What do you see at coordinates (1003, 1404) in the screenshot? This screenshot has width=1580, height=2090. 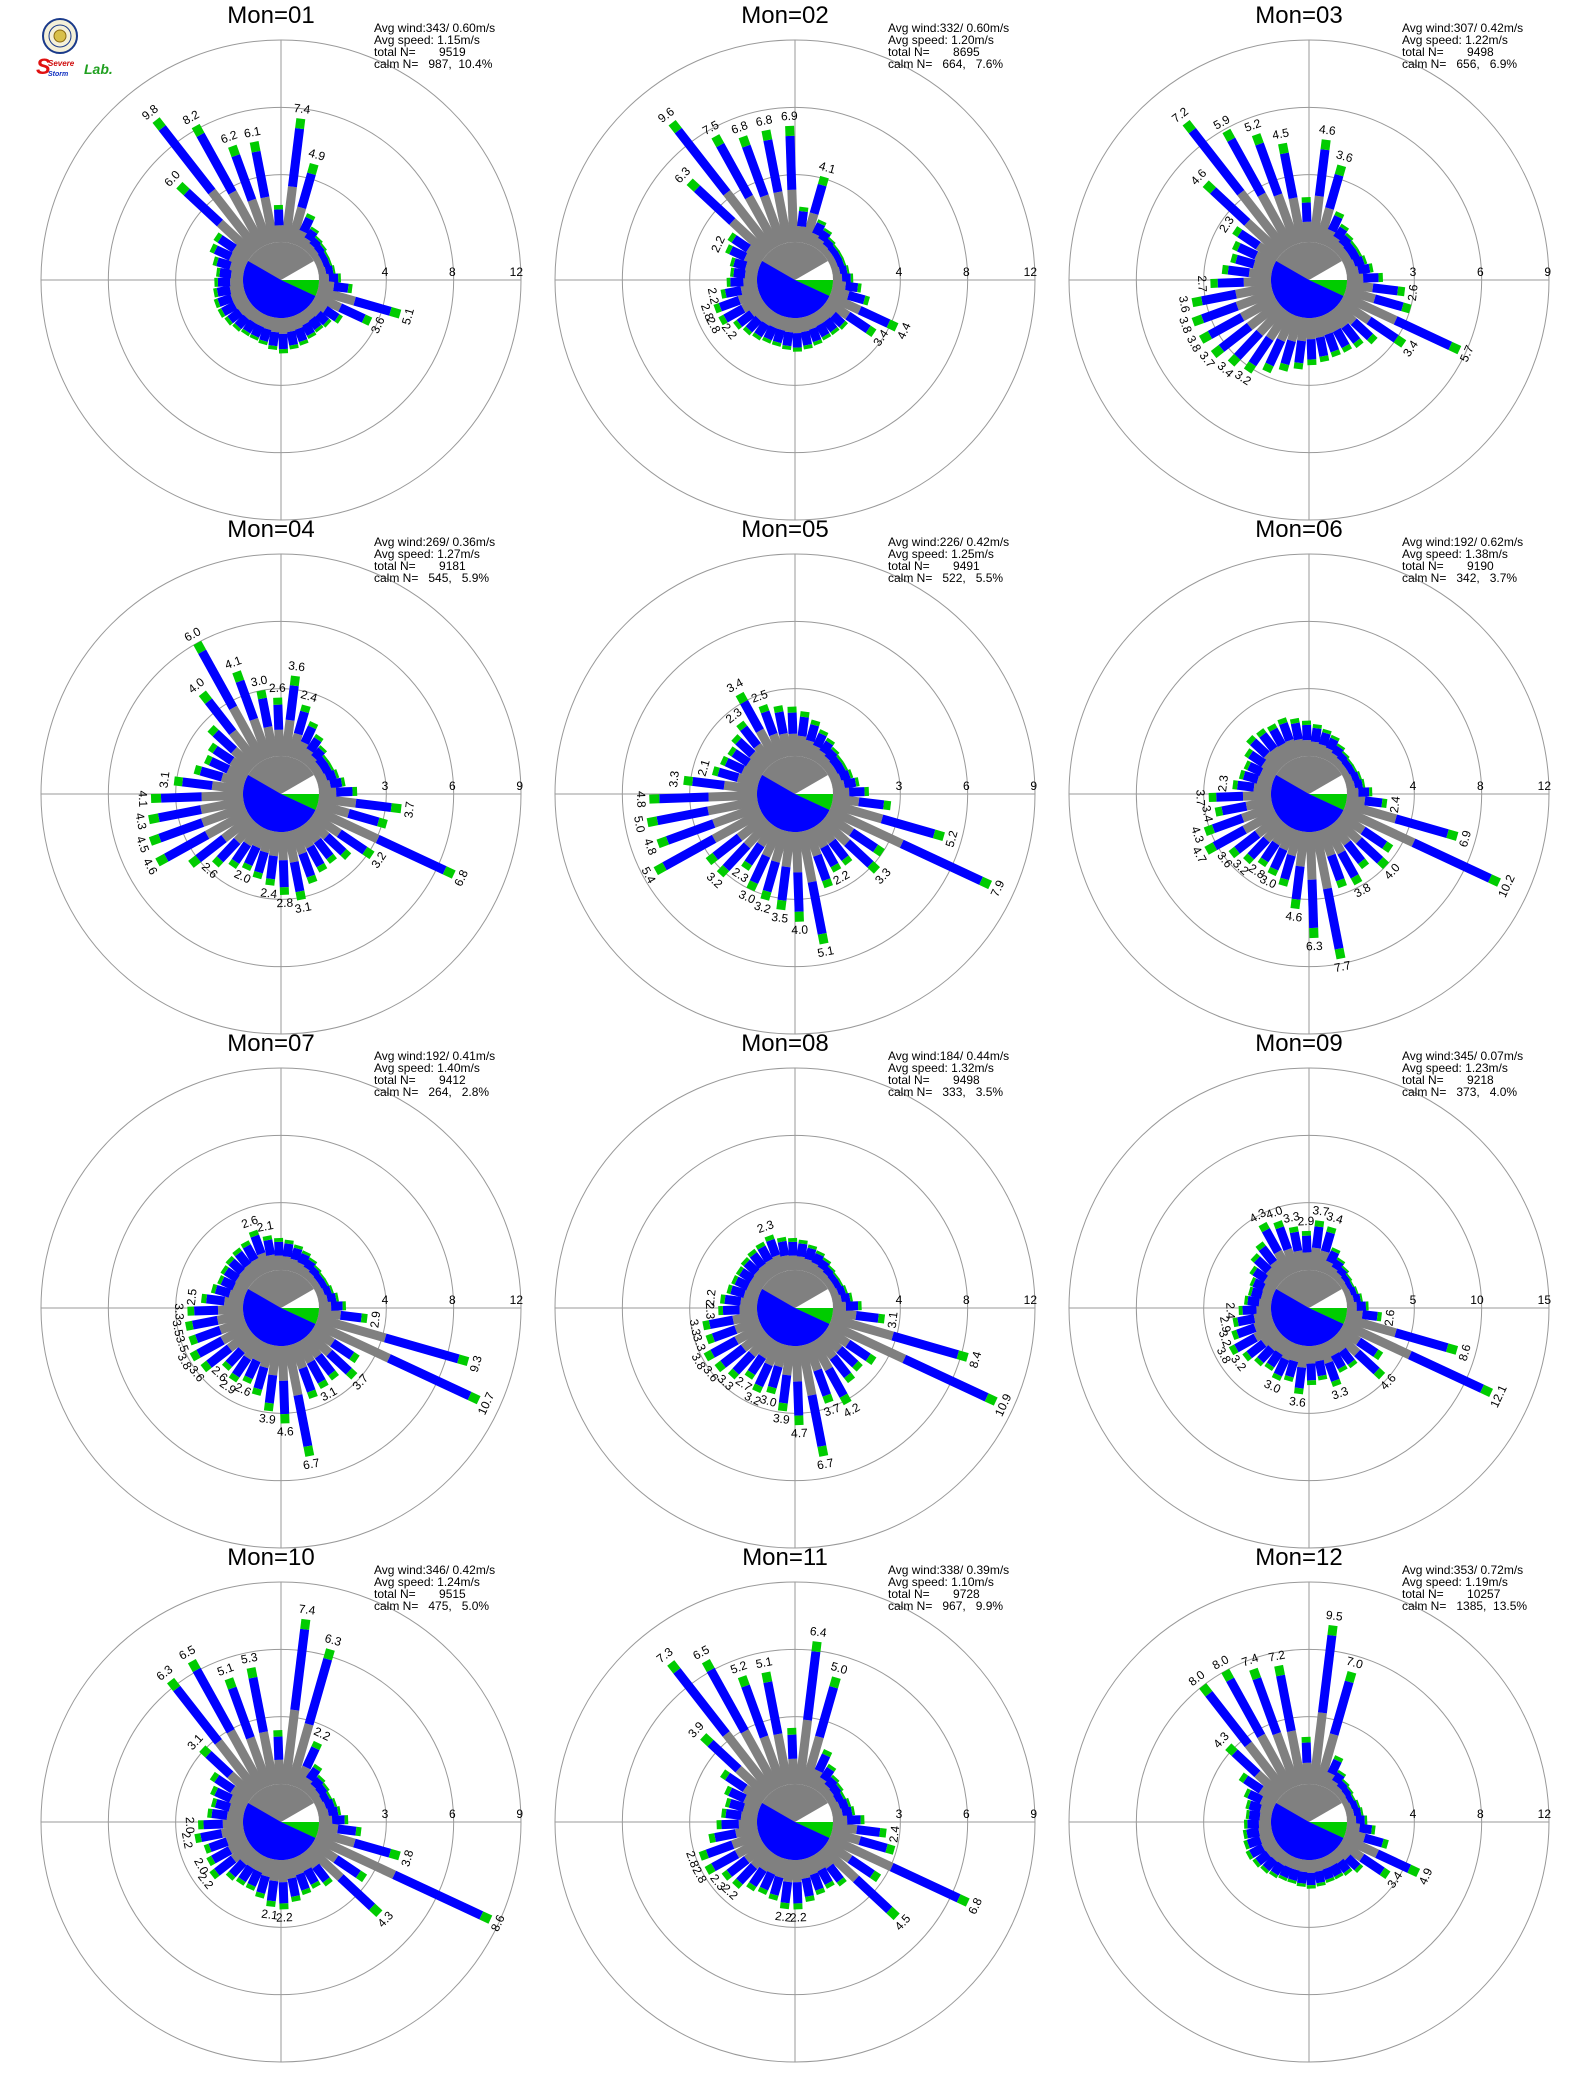 I see `bar-value-label: 10.9` at bounding box center [1003, 1404].